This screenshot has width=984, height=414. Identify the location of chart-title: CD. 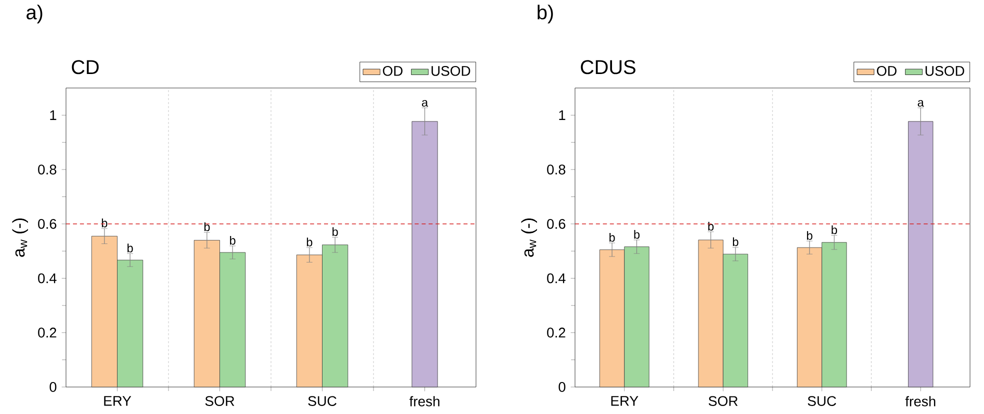
(85, 67).